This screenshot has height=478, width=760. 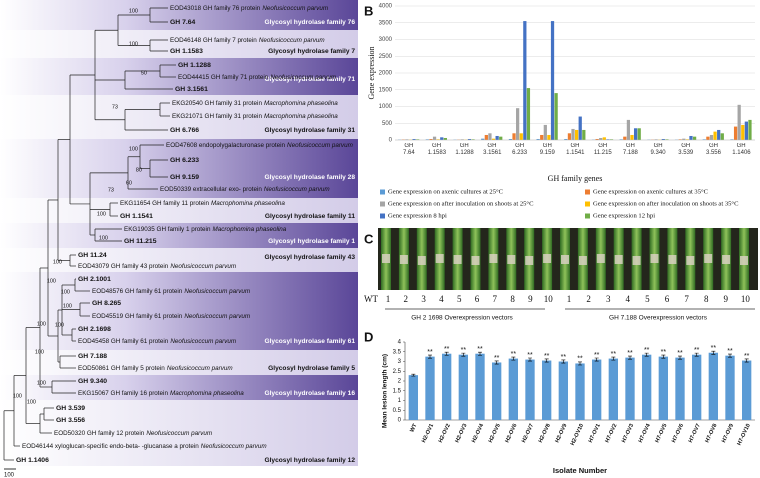 What do you see at coordinates (165, 203) in the screenshot?
I see `leaf-id: EKG11654 GH family 11 protein` at bounding box center [165, 203].